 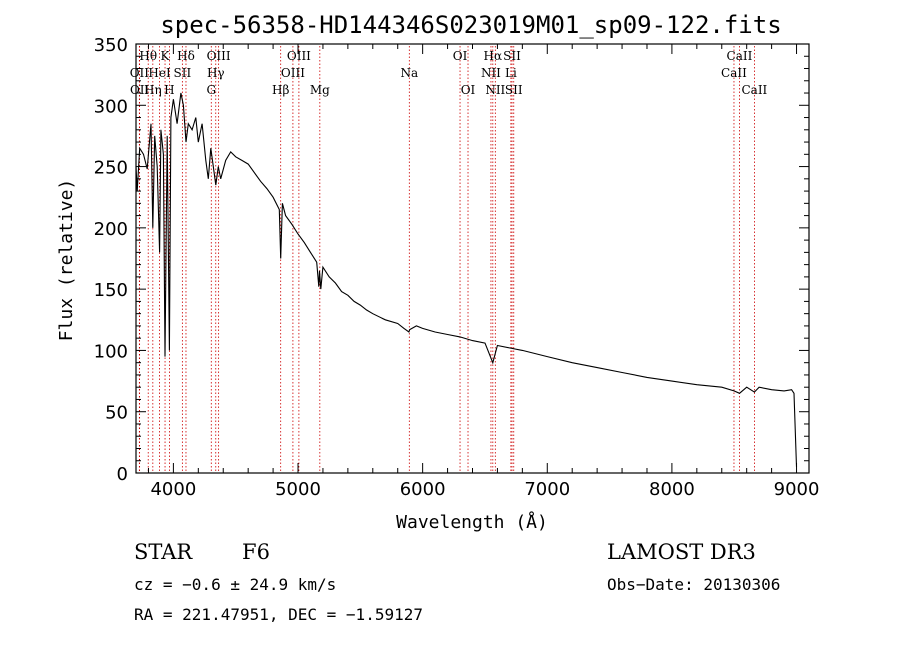 What do you see at coordinates (111, 168) in the screenshot?
I see `y-tick-label: 250` at bounding box center [111, 168].